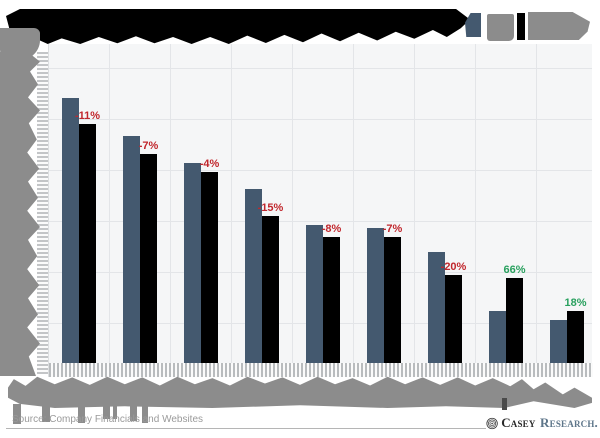 This screenshot has height=438, width=600. Describe the element at coordinates (521, 26) in the screenshot. I see `legend-swatch-black` at that location.